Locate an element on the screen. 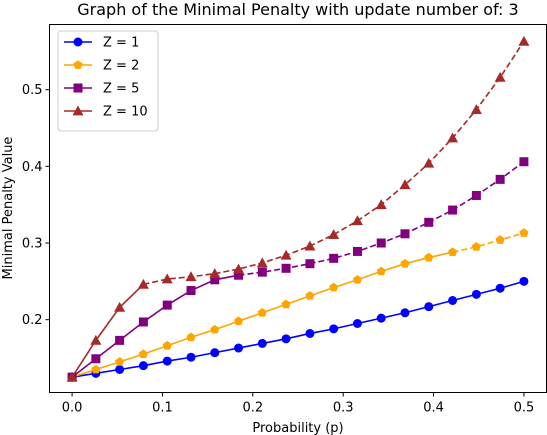 The image size is (547, 435). x-axis-label: Probability (p) is located at coordinates (297, 428).